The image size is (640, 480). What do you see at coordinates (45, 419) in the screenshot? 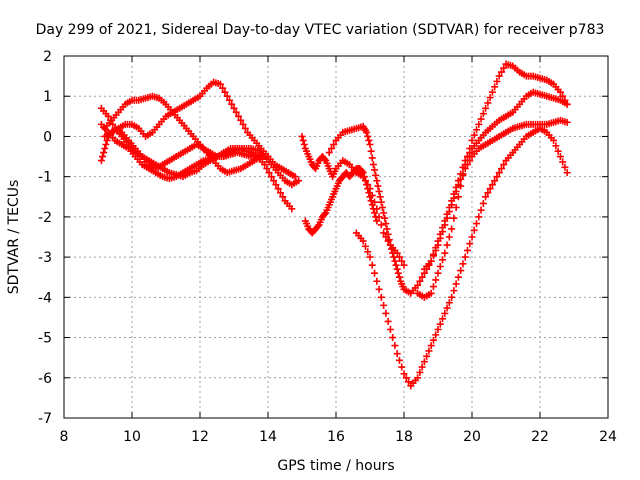
I see `y-tick-label: -7` at bounding box center [45, 419].